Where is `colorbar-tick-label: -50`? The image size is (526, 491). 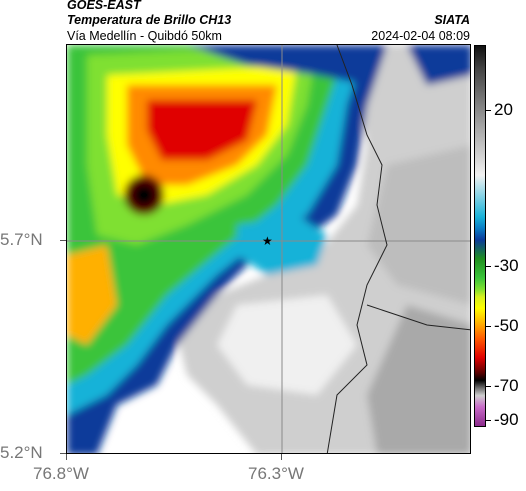
colorbar-tick-label: -50 is located at coordinates (506, 325).